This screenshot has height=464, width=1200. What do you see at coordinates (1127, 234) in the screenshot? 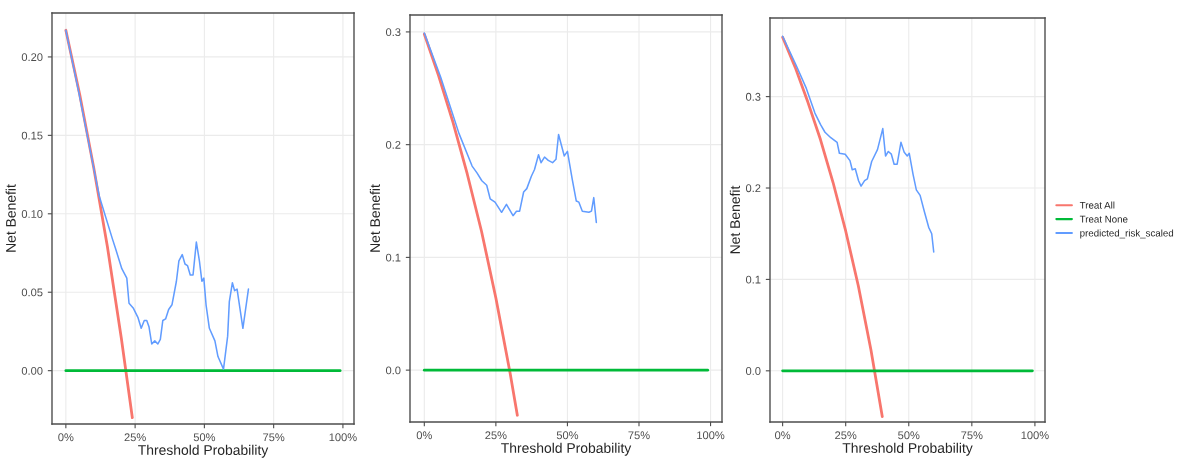
I see `legend-label: predicted_risk_scaled` at bounding box center [1127, 234].